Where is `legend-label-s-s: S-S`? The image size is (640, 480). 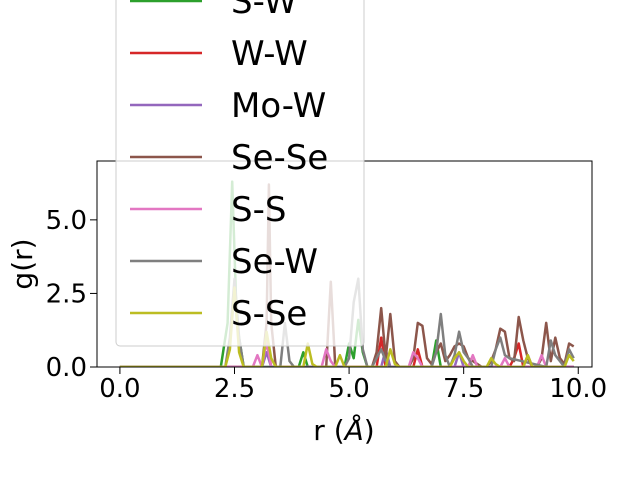
legend-label-s-s: S-S is located at coordinates (258, 210).